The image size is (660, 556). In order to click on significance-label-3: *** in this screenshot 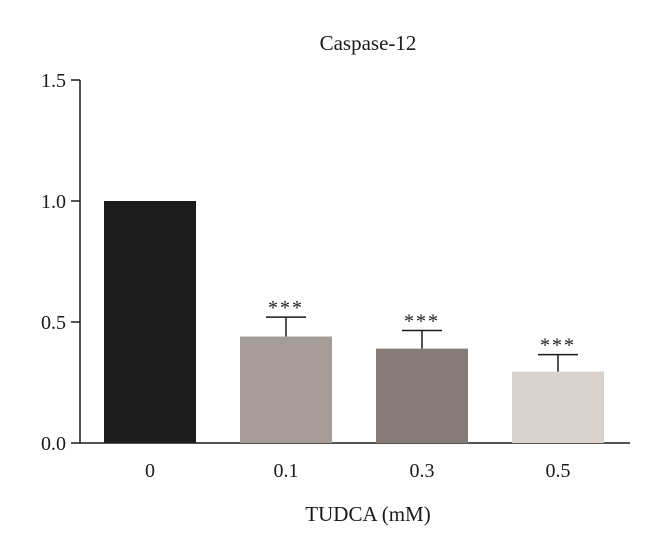, I will do `click(558, 346)`.